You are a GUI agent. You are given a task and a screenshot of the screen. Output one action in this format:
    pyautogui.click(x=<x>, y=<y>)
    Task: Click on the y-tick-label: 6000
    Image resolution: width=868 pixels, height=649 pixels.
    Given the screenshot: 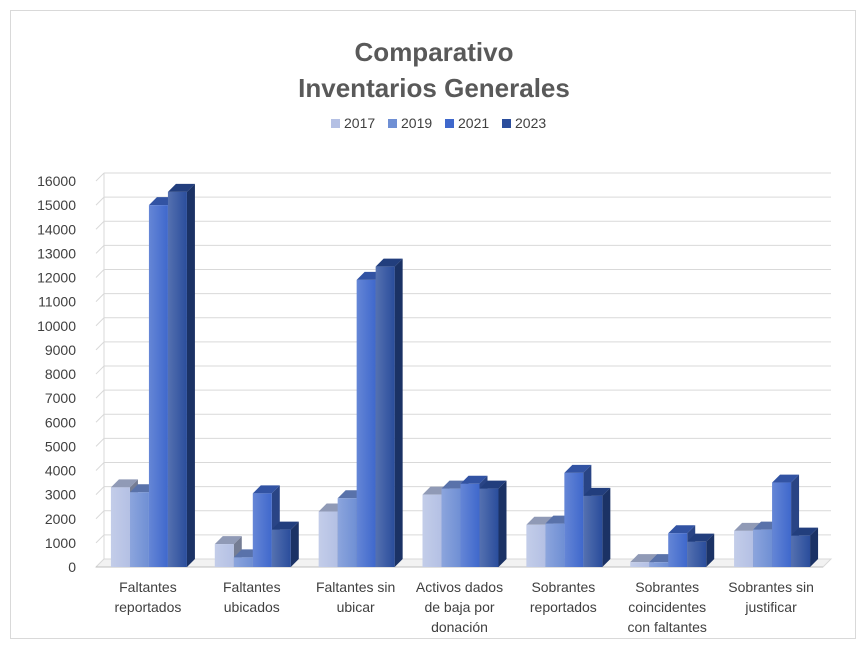 What is the action you would take?
    pyautogui.click(x=60, y=422)
    